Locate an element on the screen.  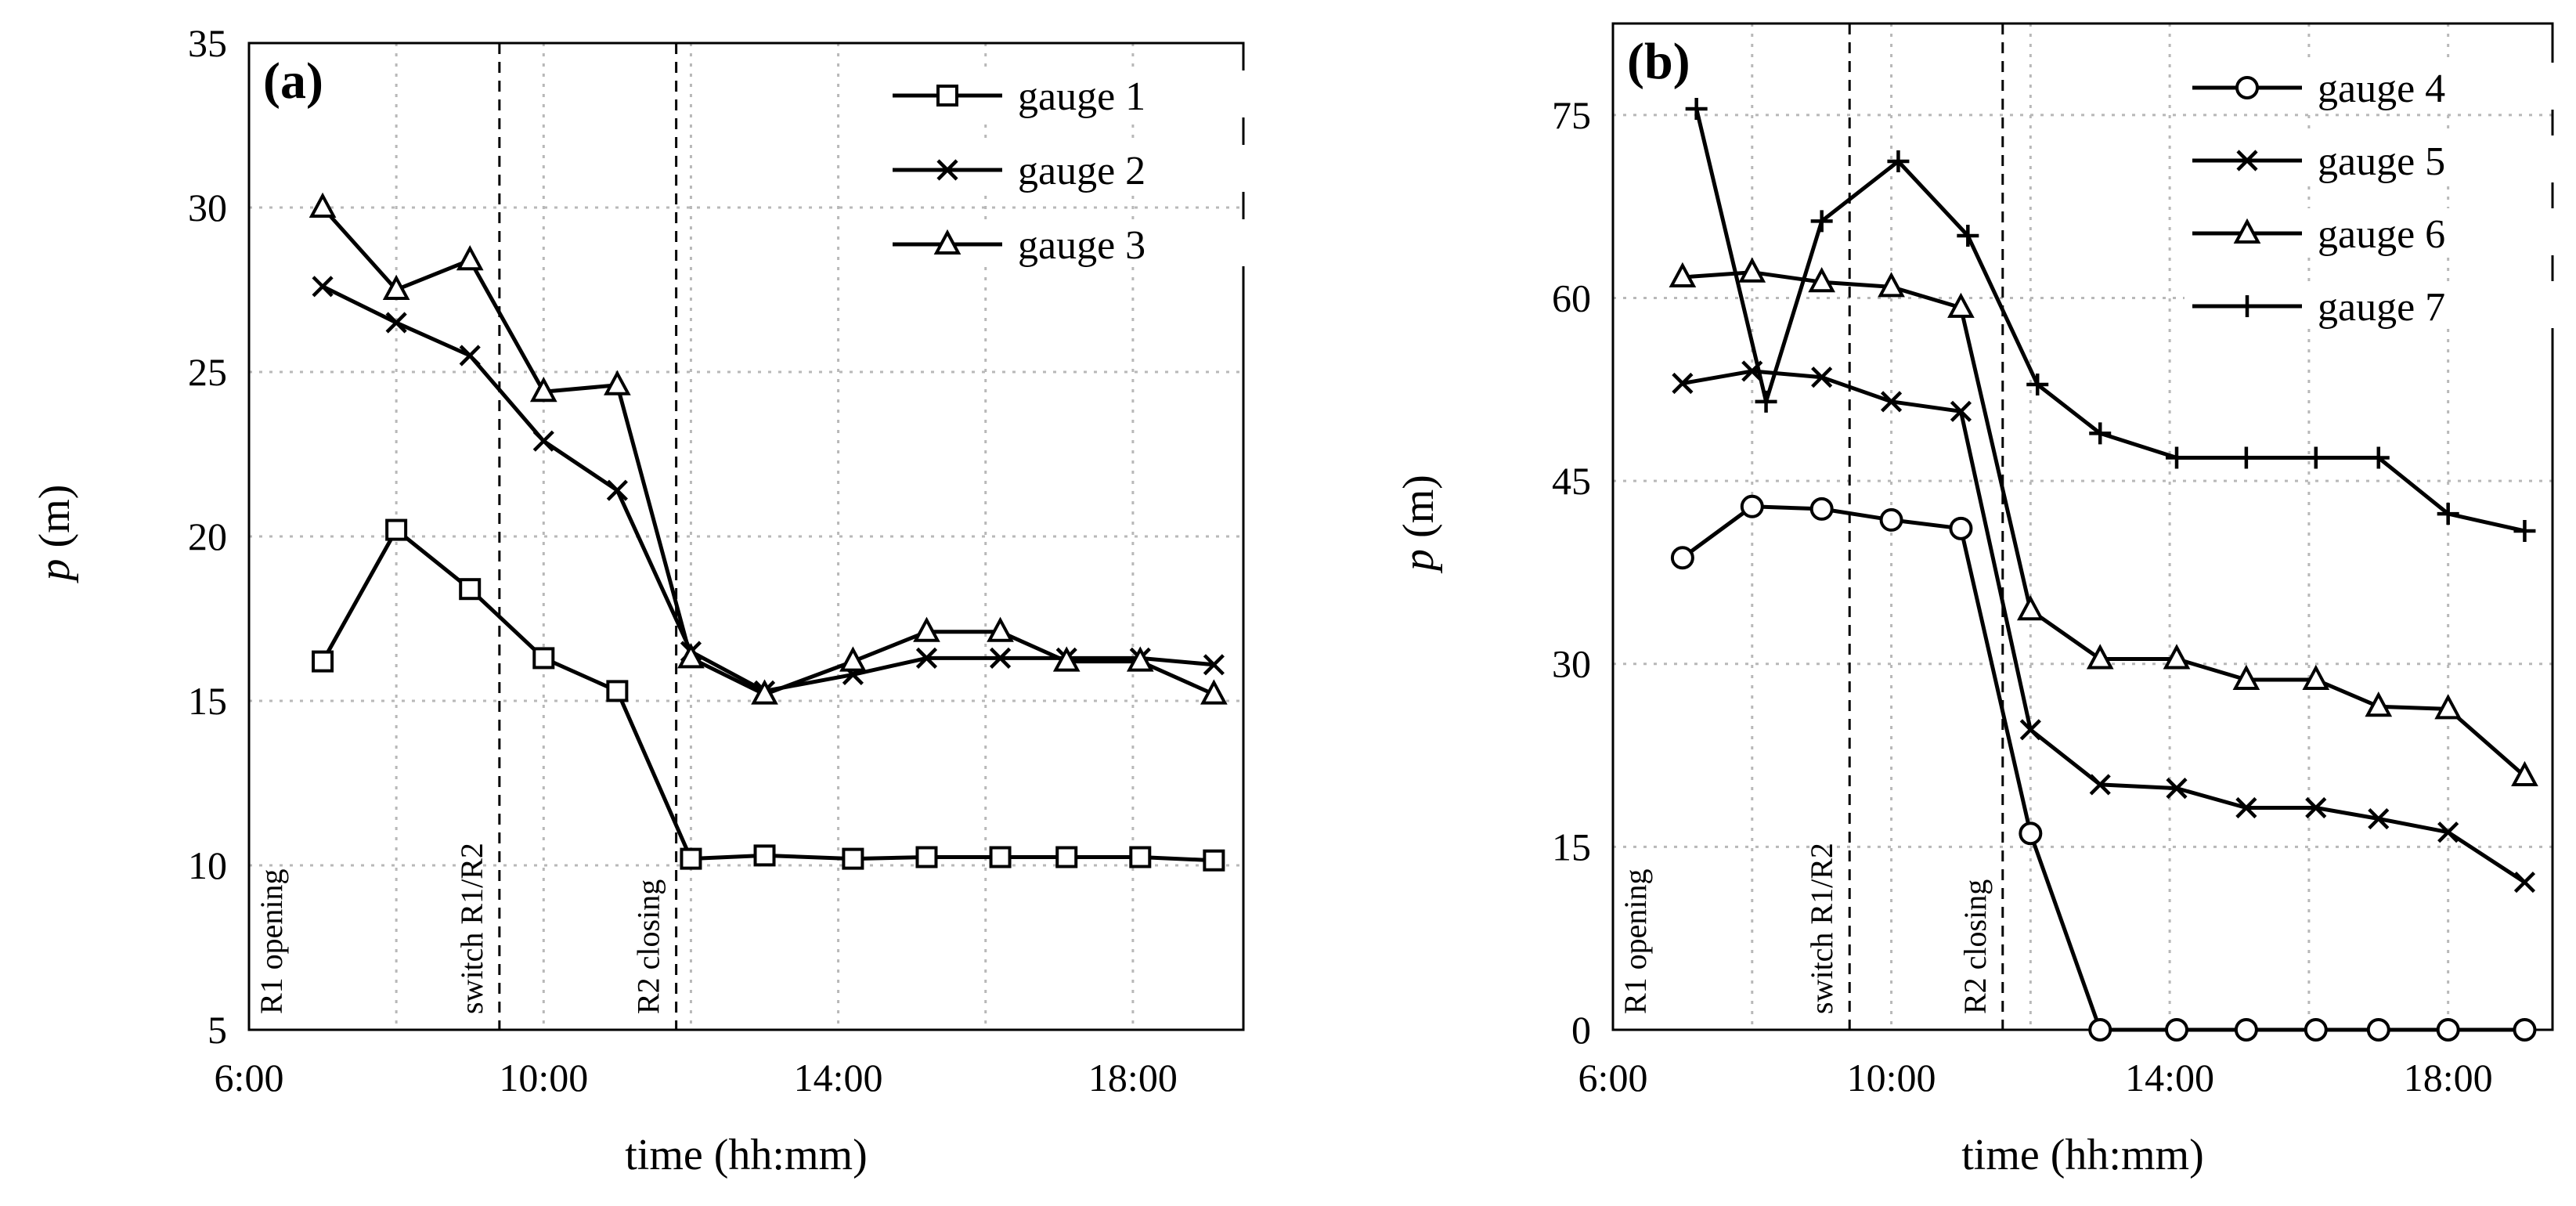
panel-label: (a) is located at coordinates (293, 81).